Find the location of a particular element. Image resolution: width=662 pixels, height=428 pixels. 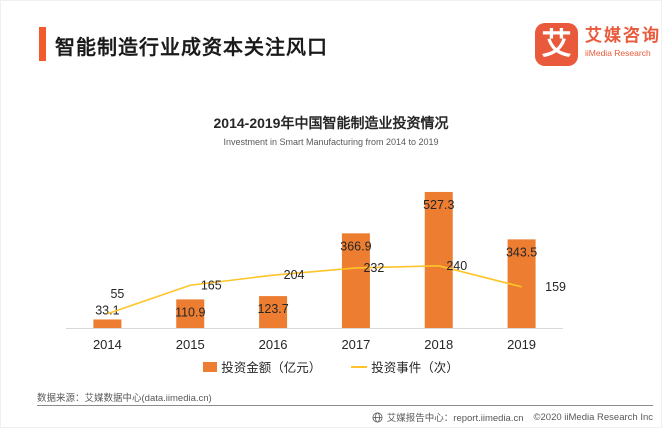

line-value-label: 240 is located at coordinates (456, 266).